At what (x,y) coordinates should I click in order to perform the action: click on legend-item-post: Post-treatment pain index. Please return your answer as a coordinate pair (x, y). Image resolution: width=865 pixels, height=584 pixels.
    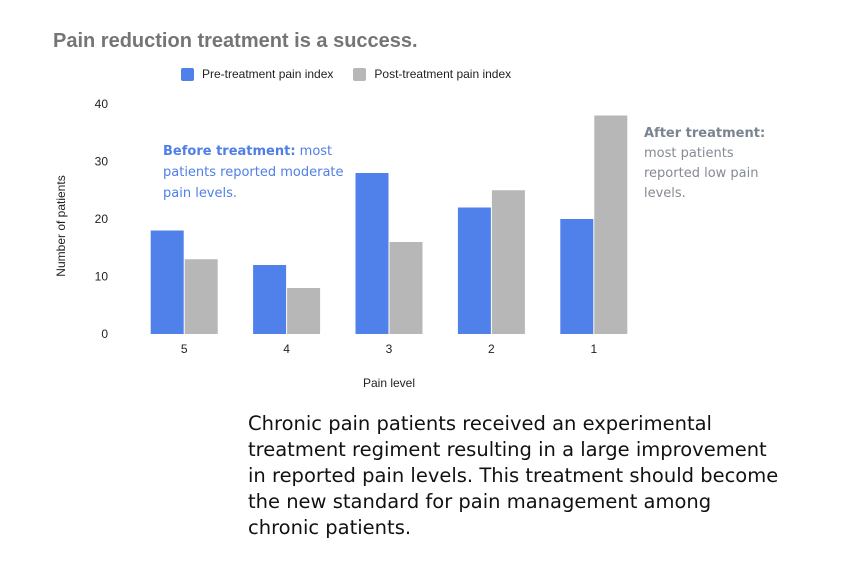
    Looking at the image, I should click on (432, 74).